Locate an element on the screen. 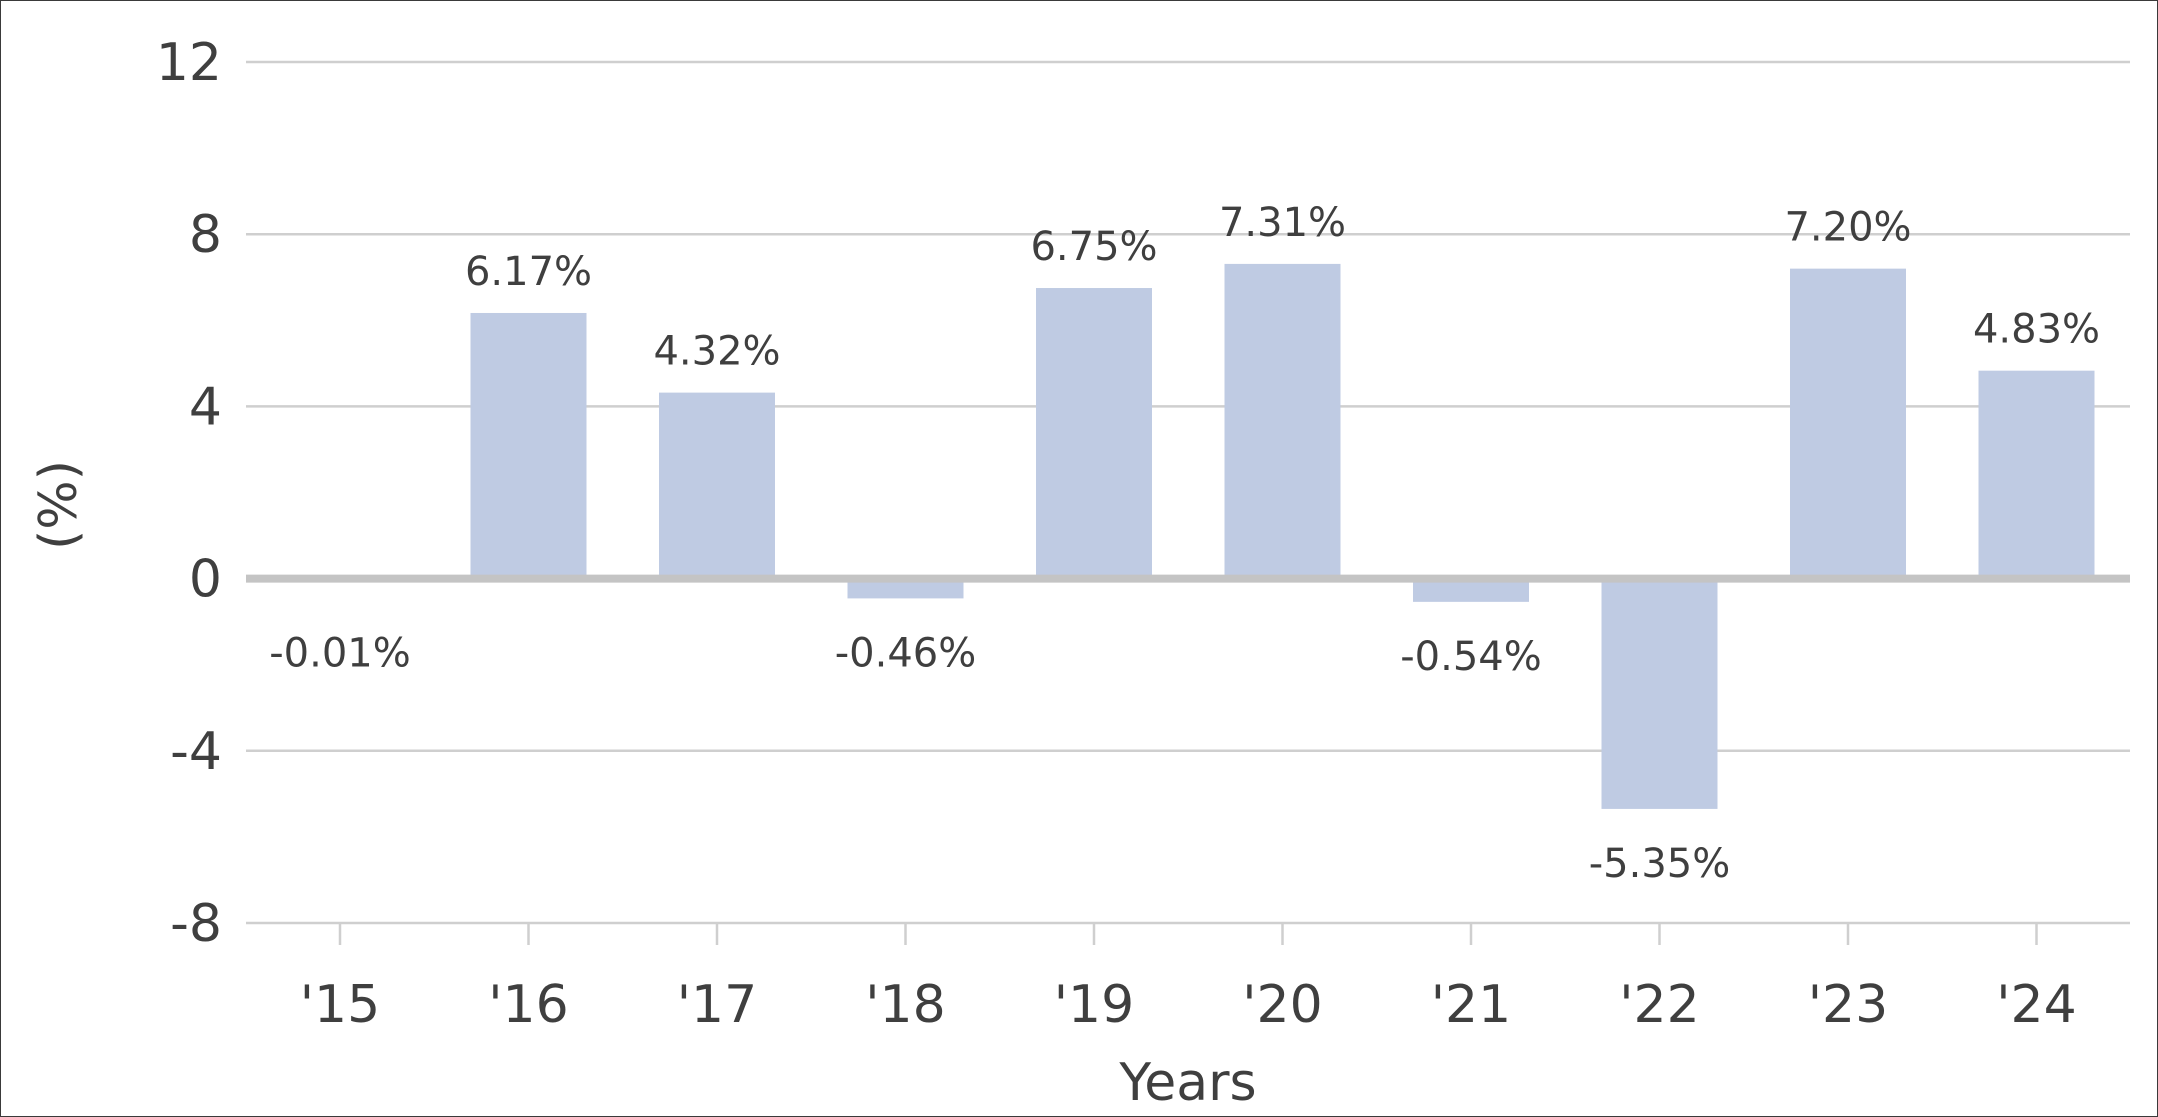  data-label: 7.31% is located at coordinates (1282, 223).